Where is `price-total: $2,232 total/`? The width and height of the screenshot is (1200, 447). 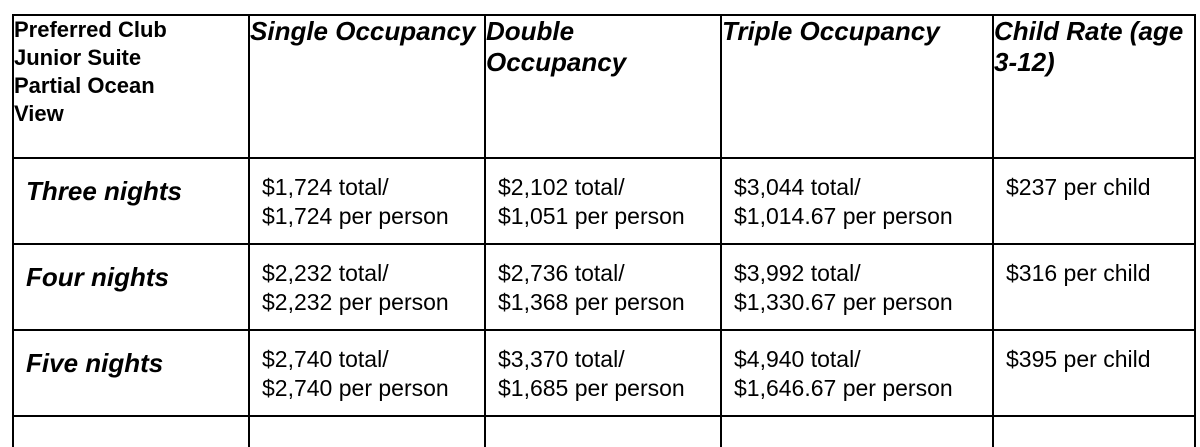
price-total: $2,232 total/ is located at coordinates (325, 273).